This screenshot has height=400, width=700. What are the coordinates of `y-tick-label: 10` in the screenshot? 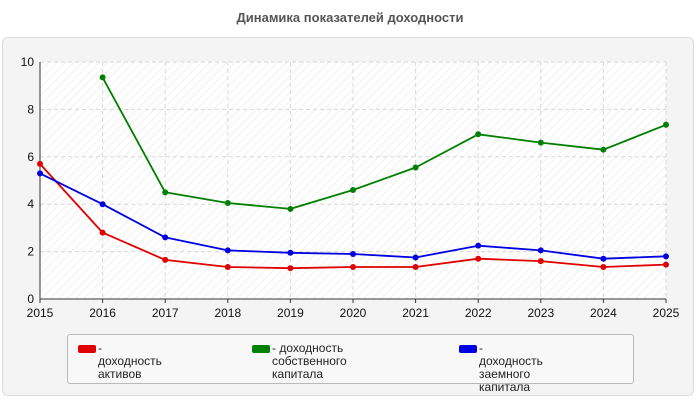 It's located at (28, 62).